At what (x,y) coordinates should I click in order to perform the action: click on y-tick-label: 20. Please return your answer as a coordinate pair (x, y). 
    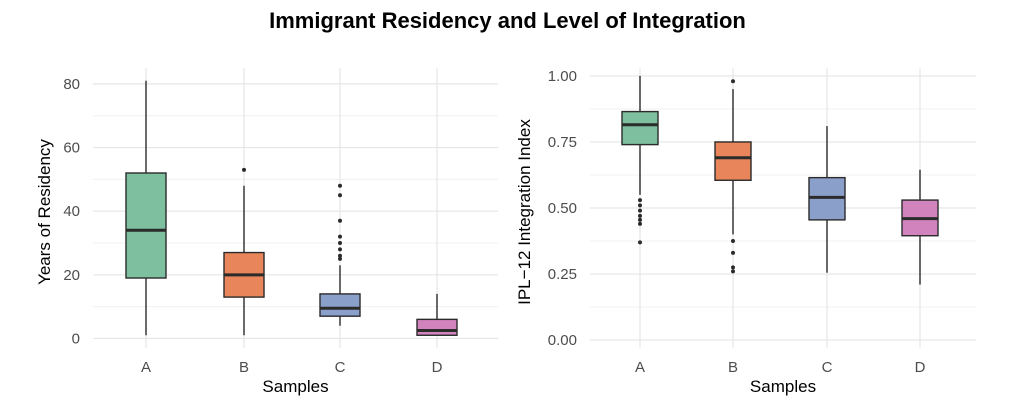
    Looking at the image, I should click on (71, 275).